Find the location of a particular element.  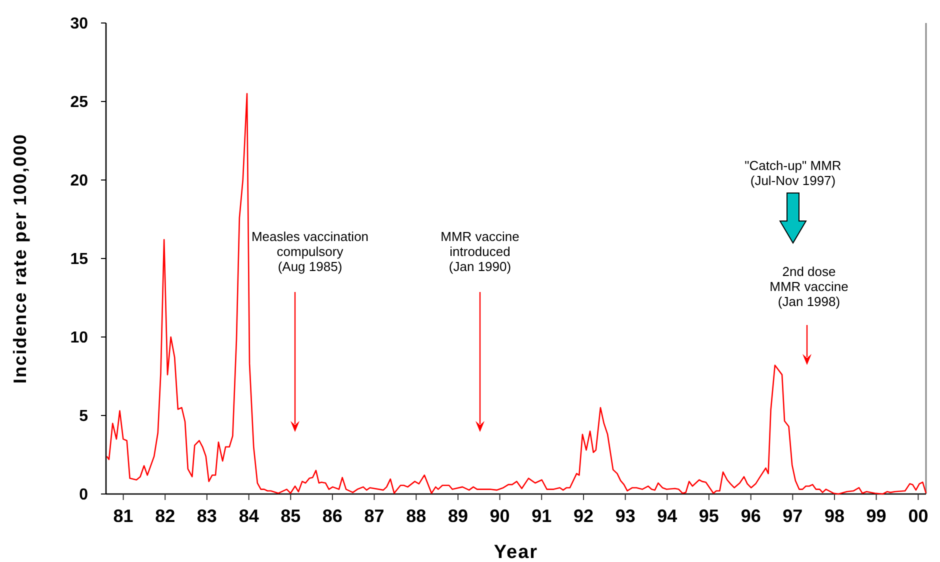

x-tick-label: 84 is located at coordinates (248, 516).